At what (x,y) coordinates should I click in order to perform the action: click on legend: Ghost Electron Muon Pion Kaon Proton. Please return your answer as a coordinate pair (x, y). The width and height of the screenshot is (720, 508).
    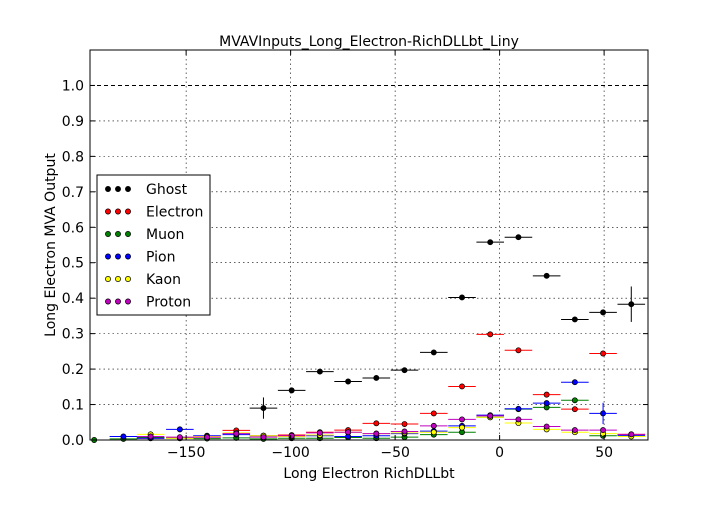
    Looking at the image, I should click on (153, 245).